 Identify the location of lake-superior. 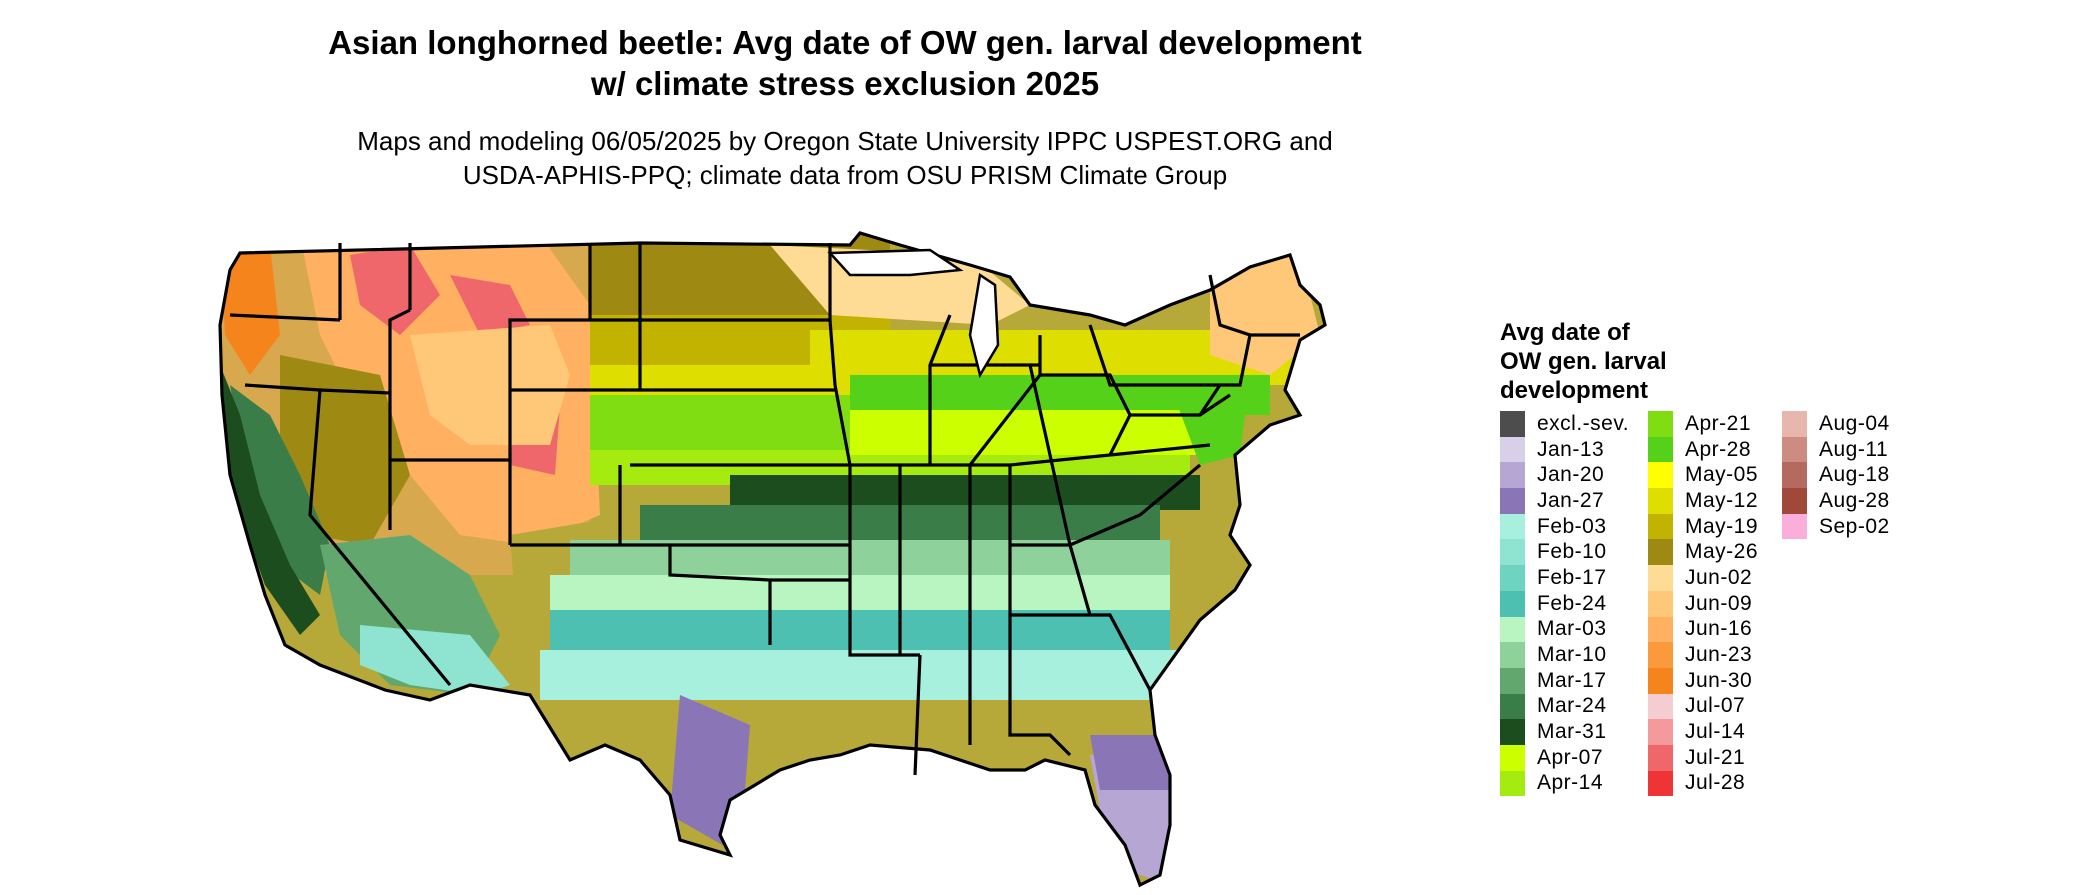
(895, 262).